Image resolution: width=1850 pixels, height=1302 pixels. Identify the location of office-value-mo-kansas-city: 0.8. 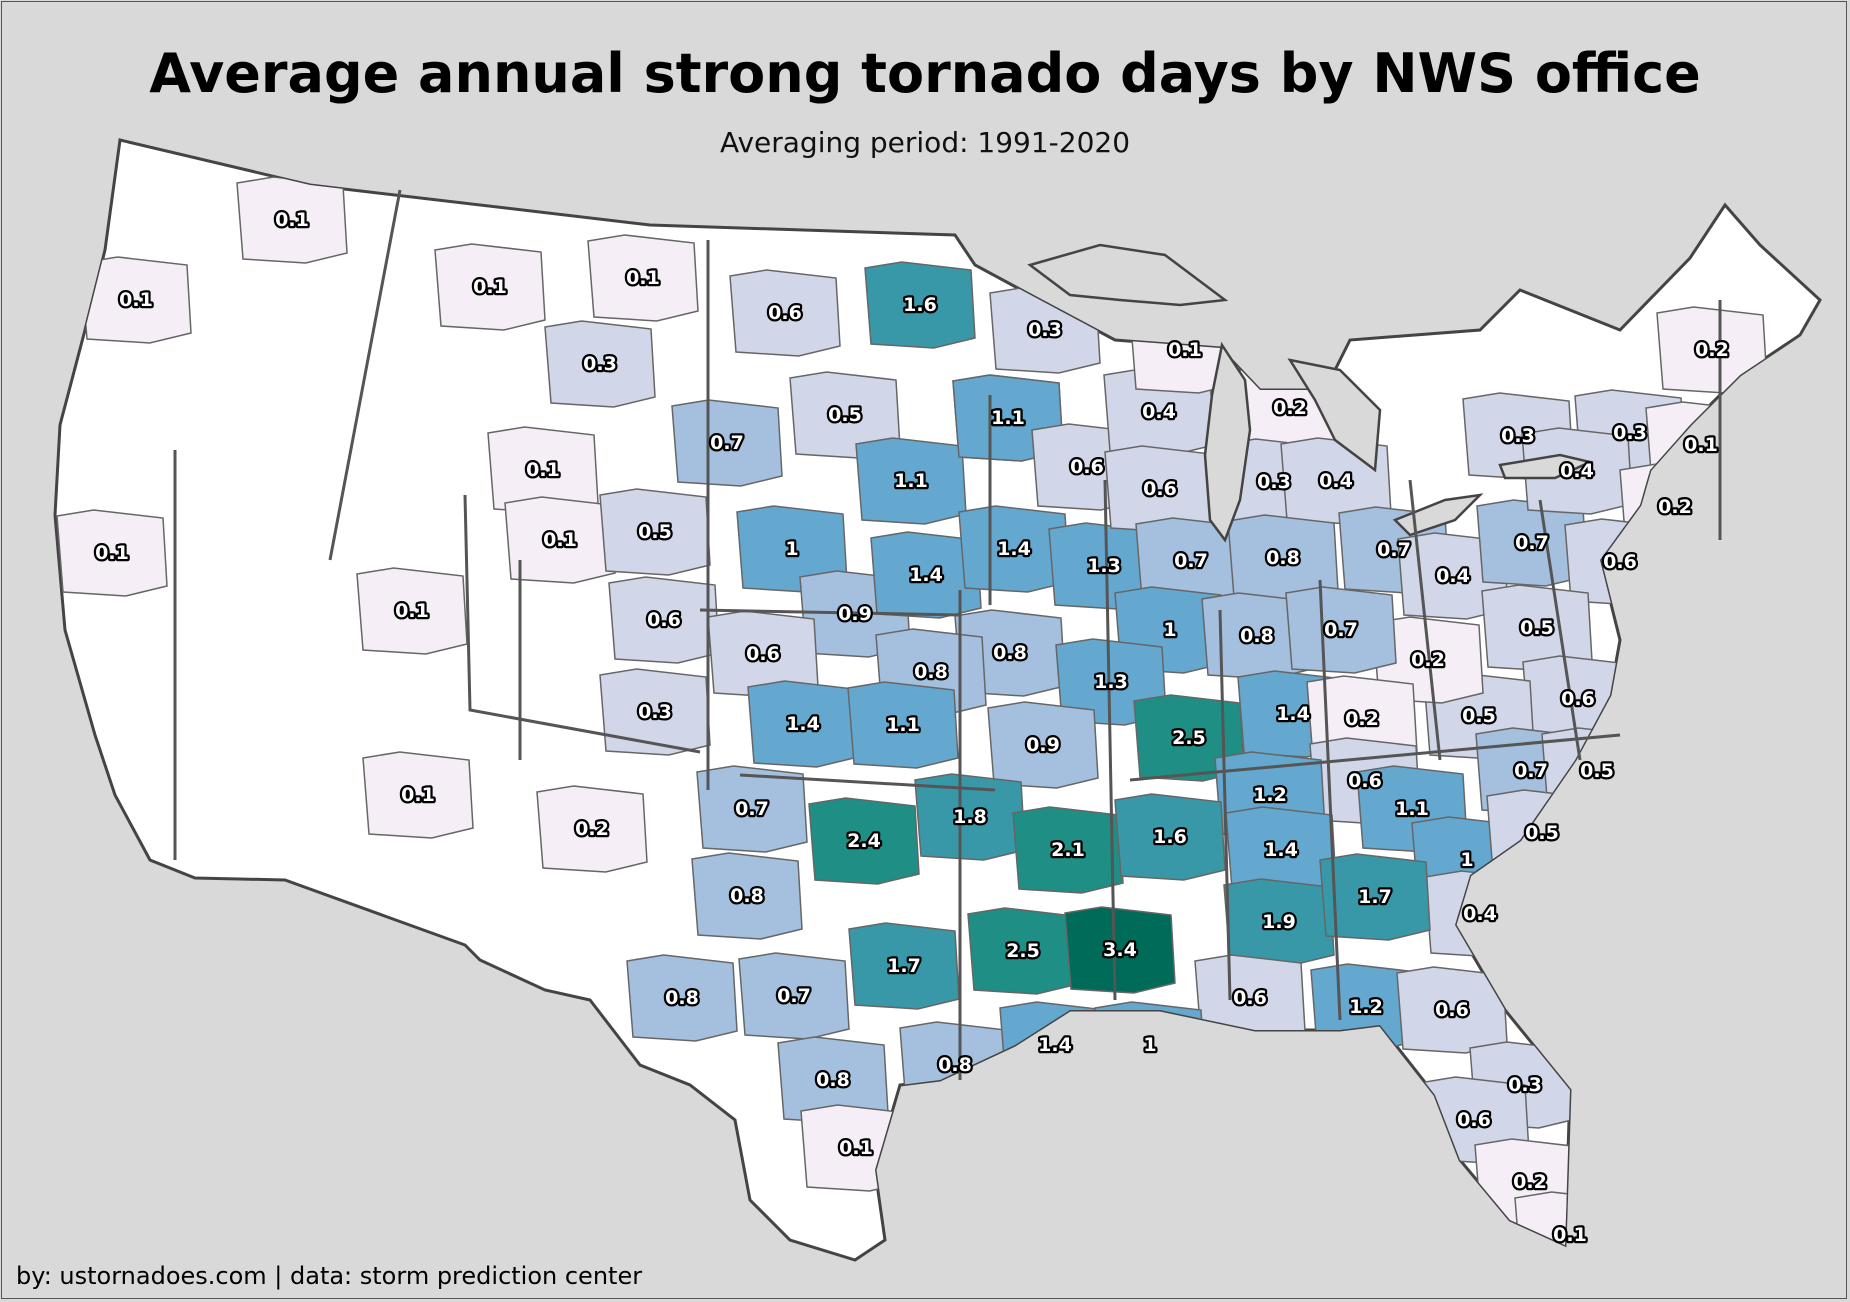
(1010, 653).